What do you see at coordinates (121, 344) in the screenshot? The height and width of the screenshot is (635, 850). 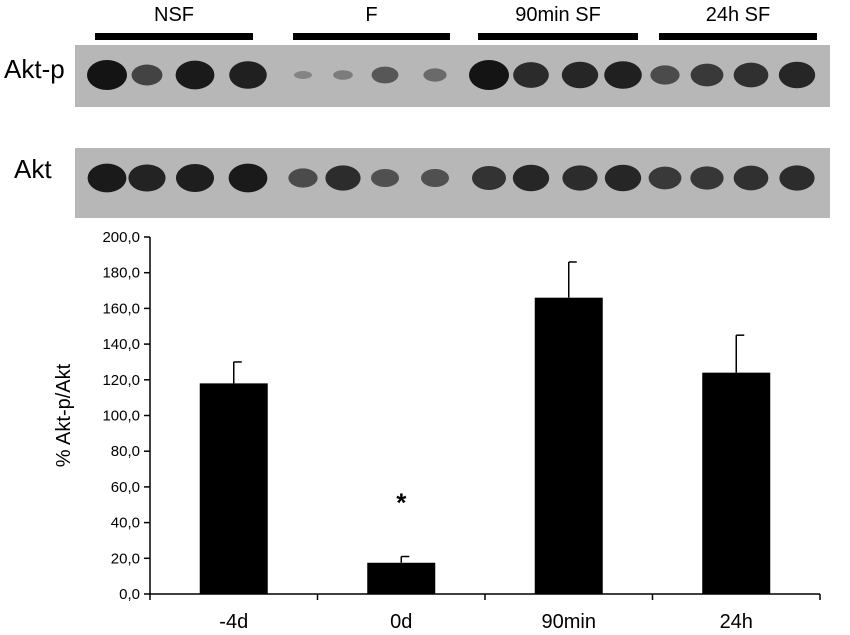 I see `y-tick-label: 140,0` at bounding box center [121, 344].